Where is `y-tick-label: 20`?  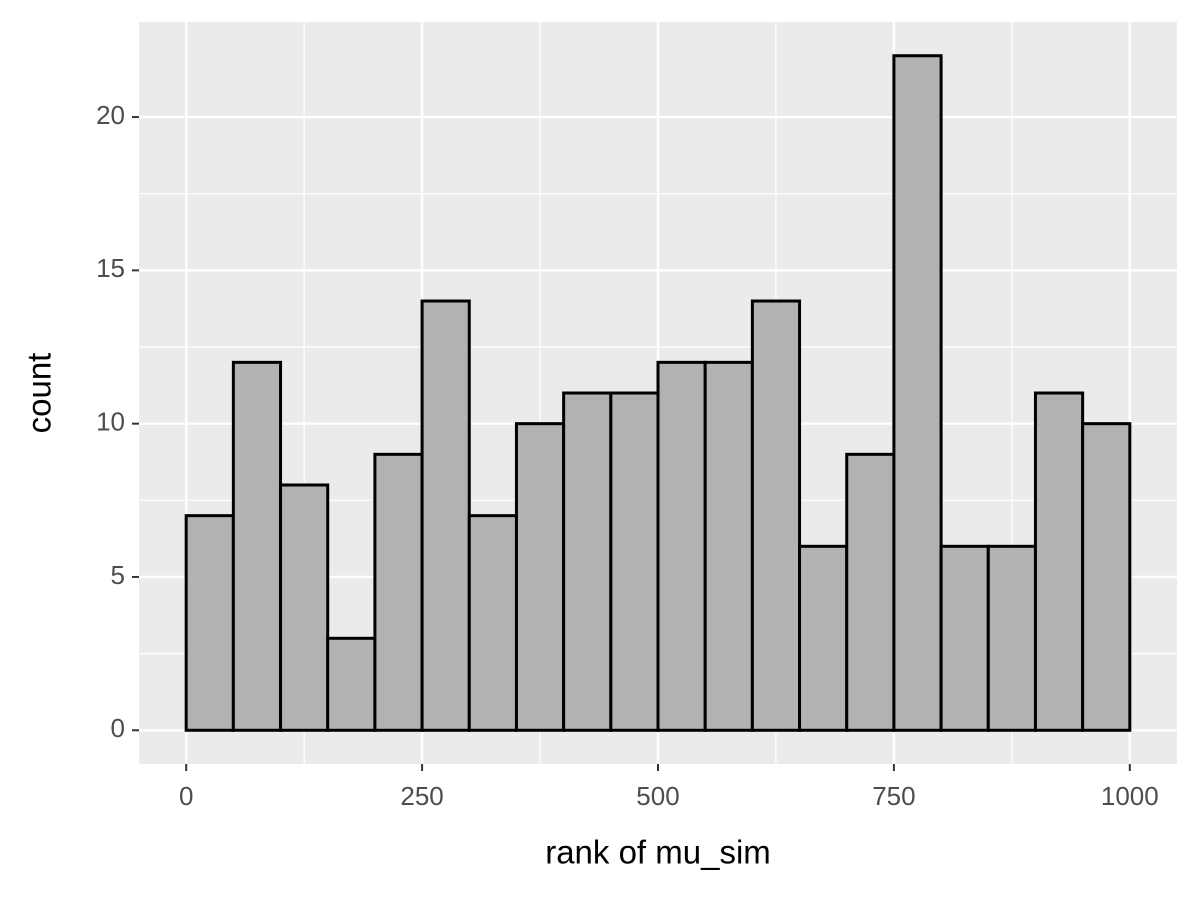 y-tick-label: 20 is located at coordinates (110, 115).